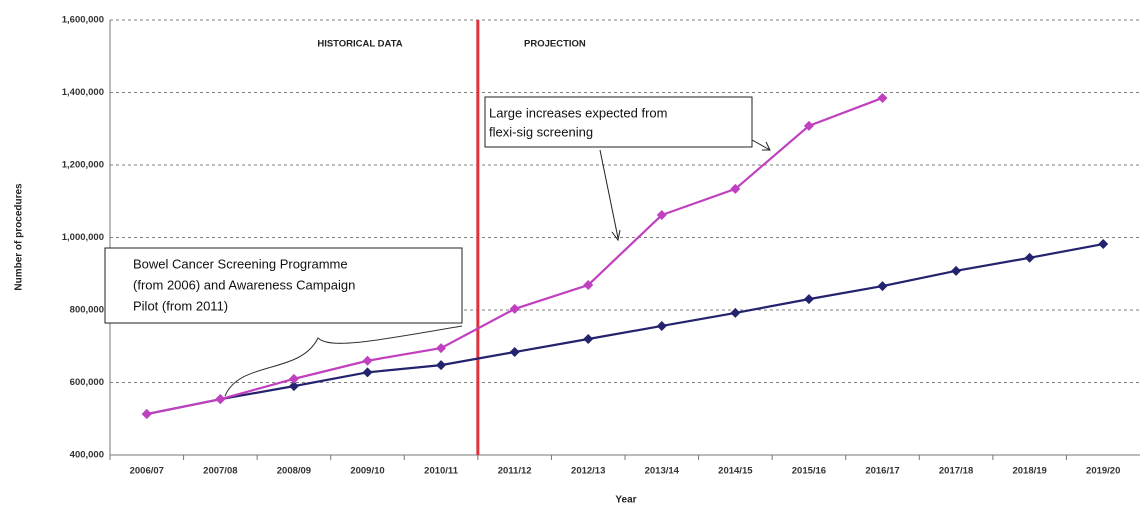 The width and height of the screenshot is (1144, 509). What do you see at coordinates (515, 471) in the screenshot?
I see `x-tick-label: 2011/12` at bounding box center [515, 471].